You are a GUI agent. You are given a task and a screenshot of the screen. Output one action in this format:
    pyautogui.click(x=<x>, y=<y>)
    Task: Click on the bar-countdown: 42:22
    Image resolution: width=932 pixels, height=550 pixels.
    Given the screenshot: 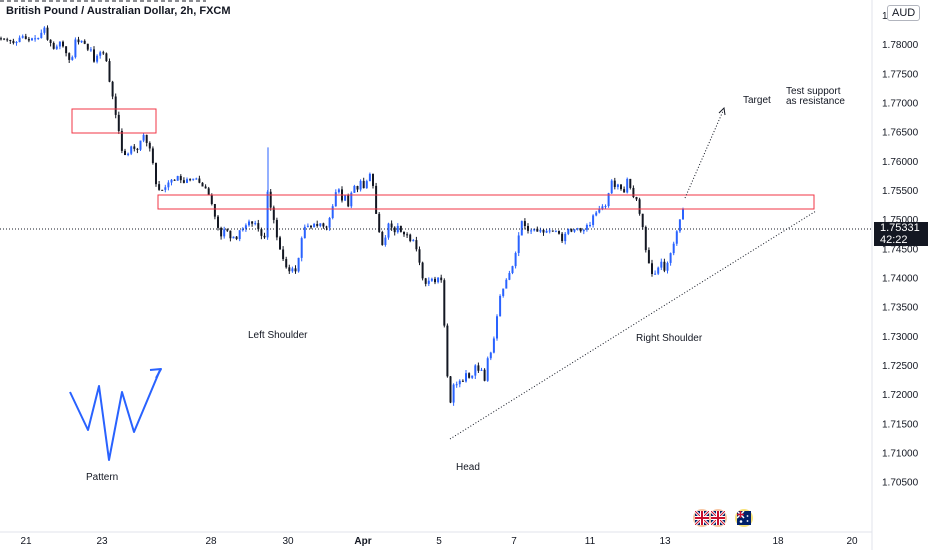 What is the action you would take?
    pyautogui.click(x=894, y=240)
    